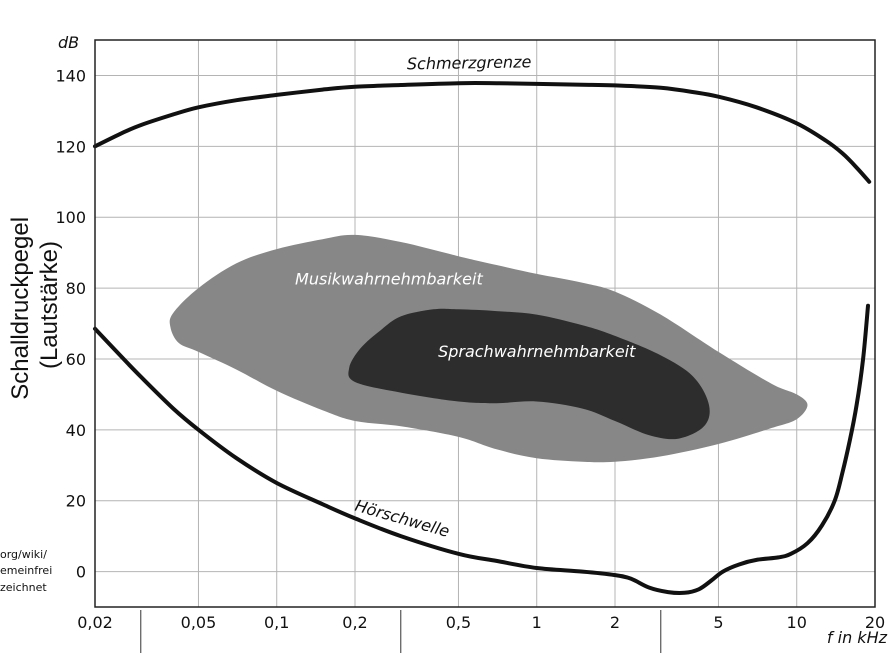 This screenshot has width=896, height=653. I want to click on y-tick-label: 20, so click(76, 501).